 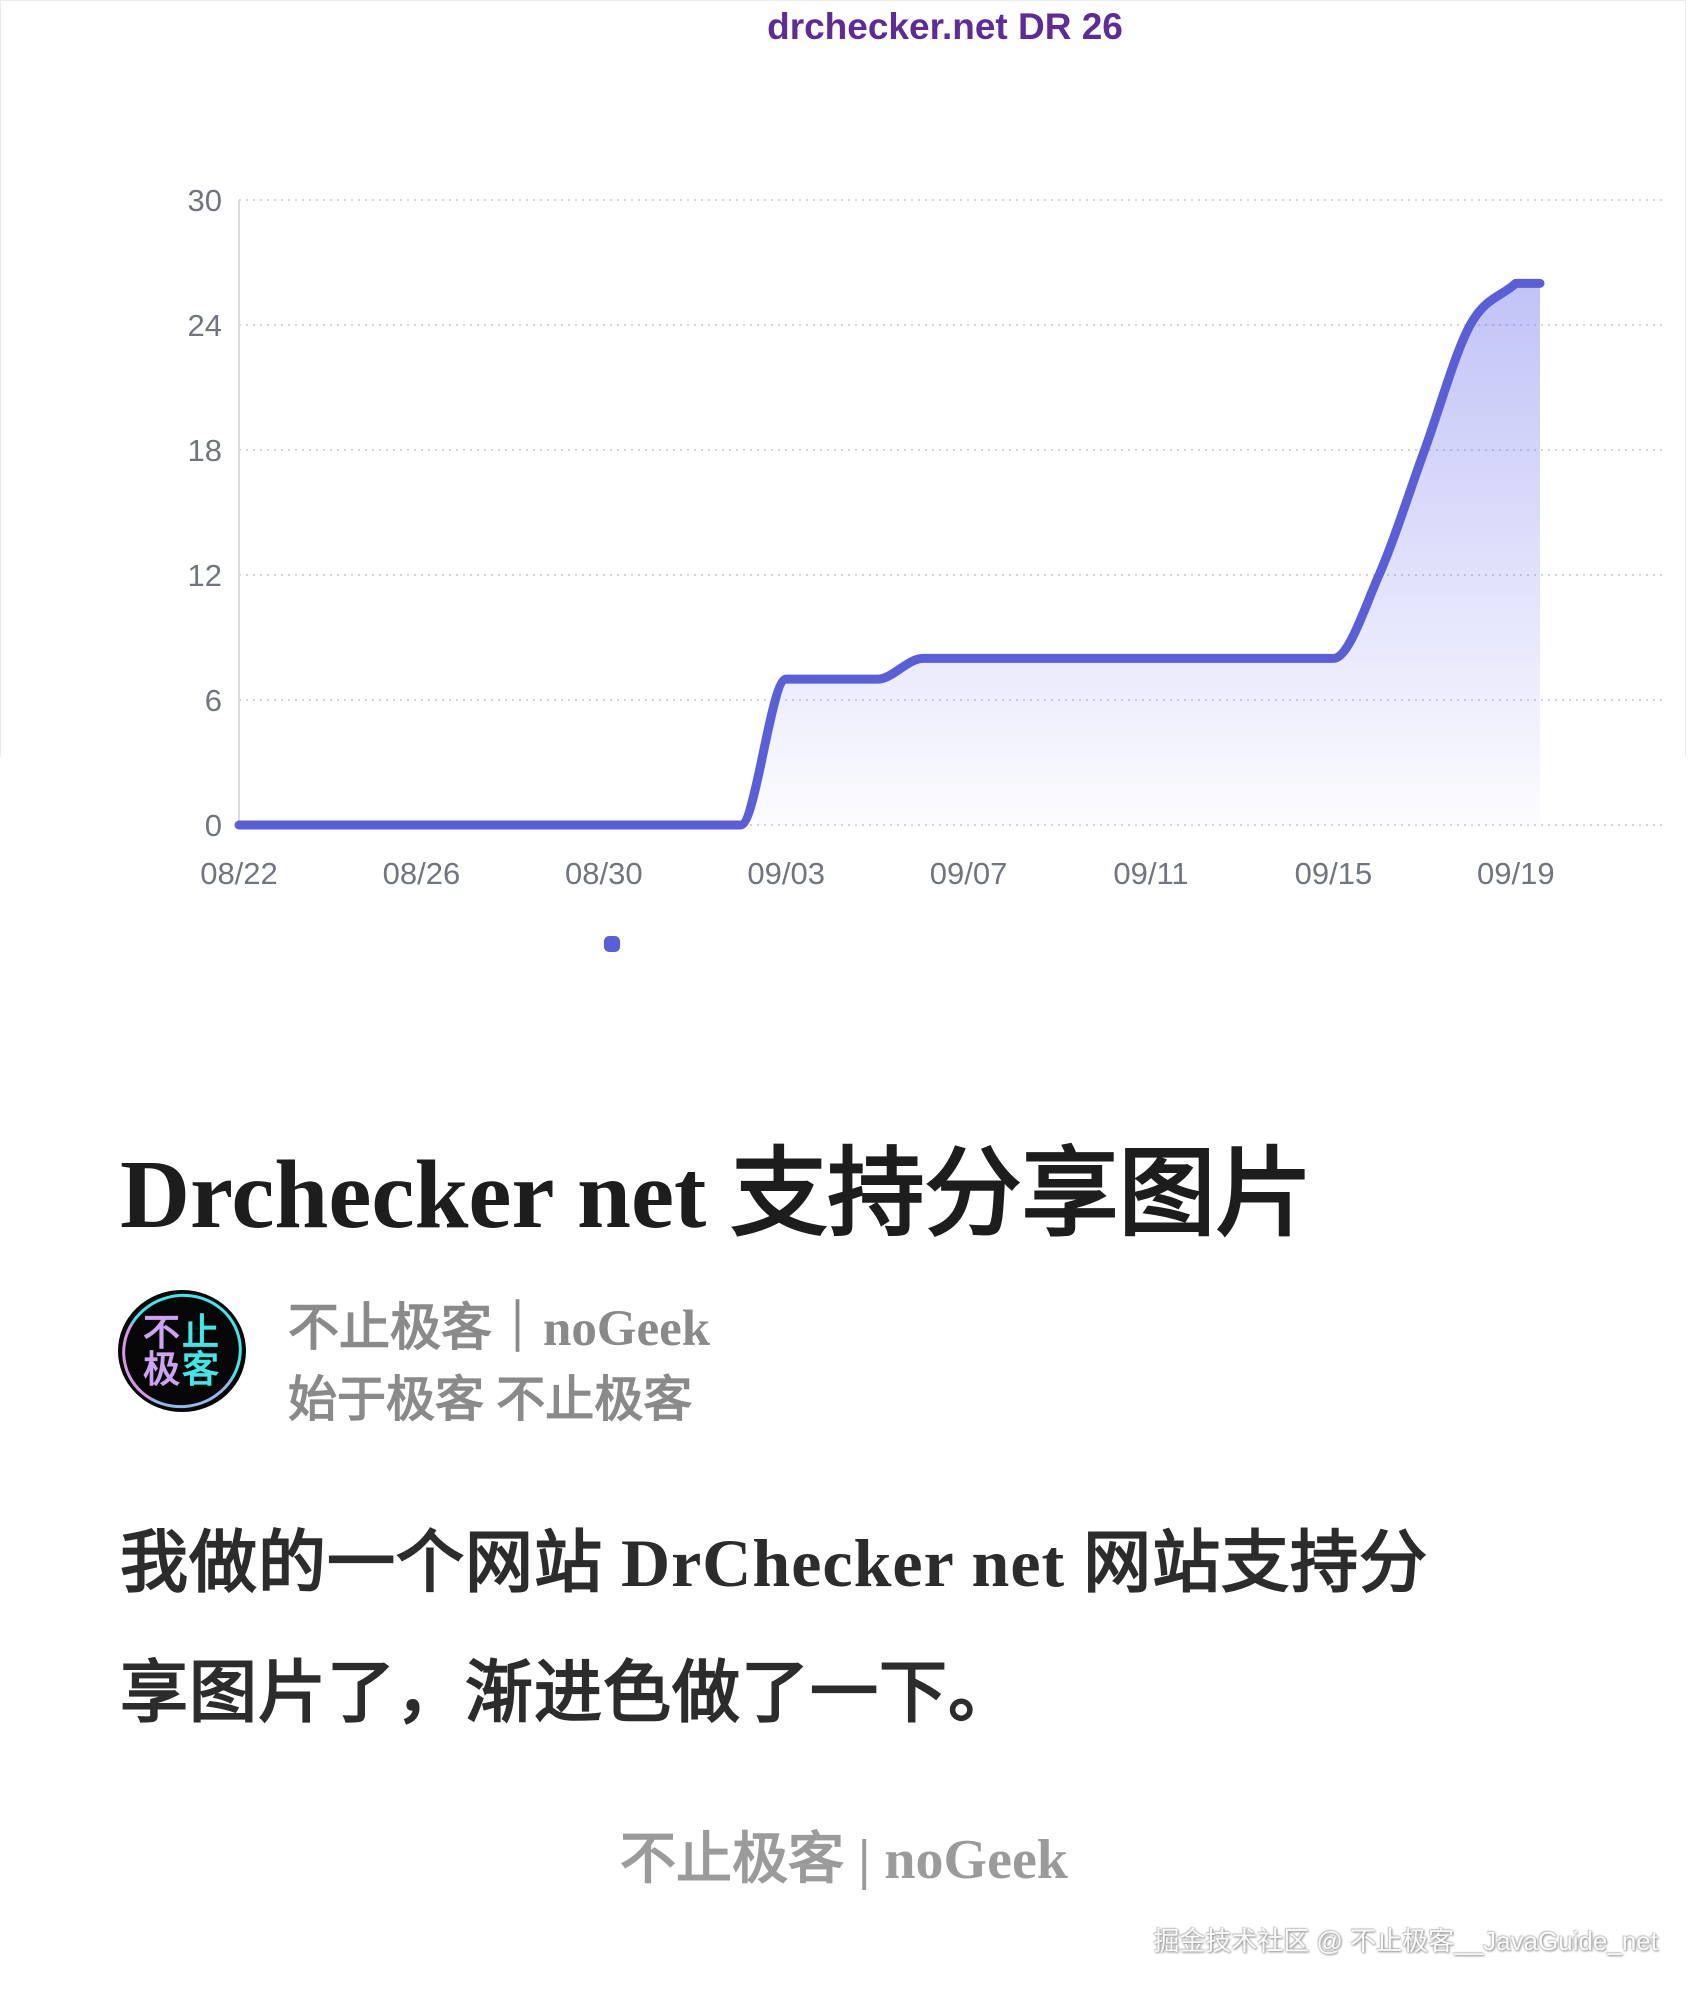 What do you see at coordinates (201, 1332) in the screenshot?
I see `avatar-glyph: 止` at bounding box center [201, 1332].